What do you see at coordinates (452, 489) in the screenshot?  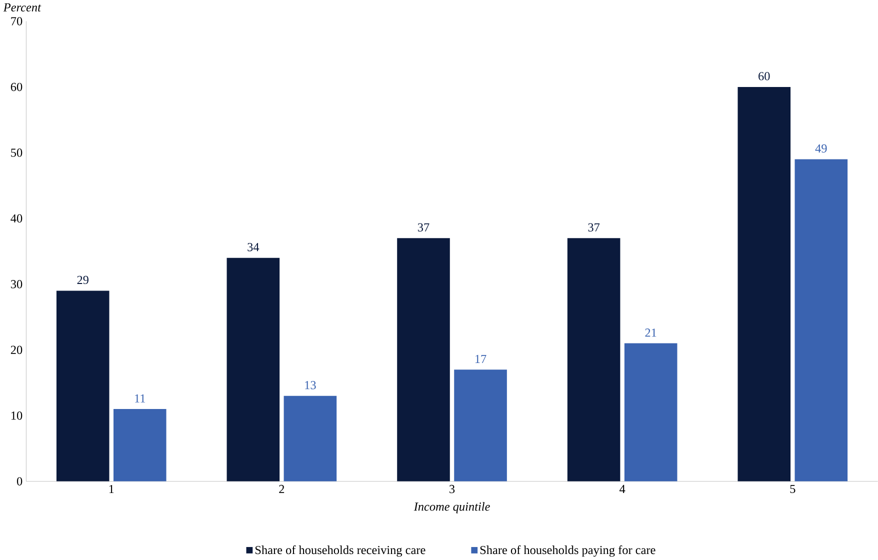 I see `x-tick-label: 3` at bounding box center [452, 489].